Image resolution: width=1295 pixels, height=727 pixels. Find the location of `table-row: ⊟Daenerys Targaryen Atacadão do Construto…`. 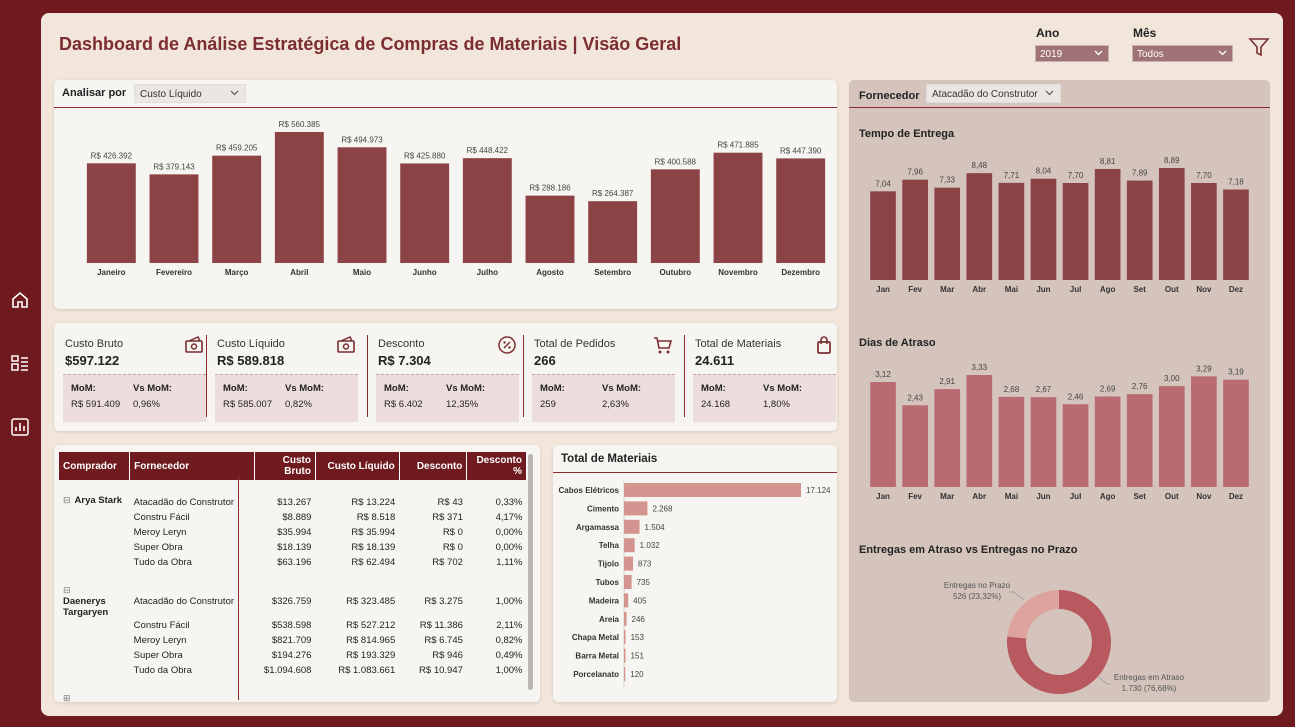

table-row: ⊟Daenerys Targaryen Atacadão do Construto… is located at coordinates (293, 601).